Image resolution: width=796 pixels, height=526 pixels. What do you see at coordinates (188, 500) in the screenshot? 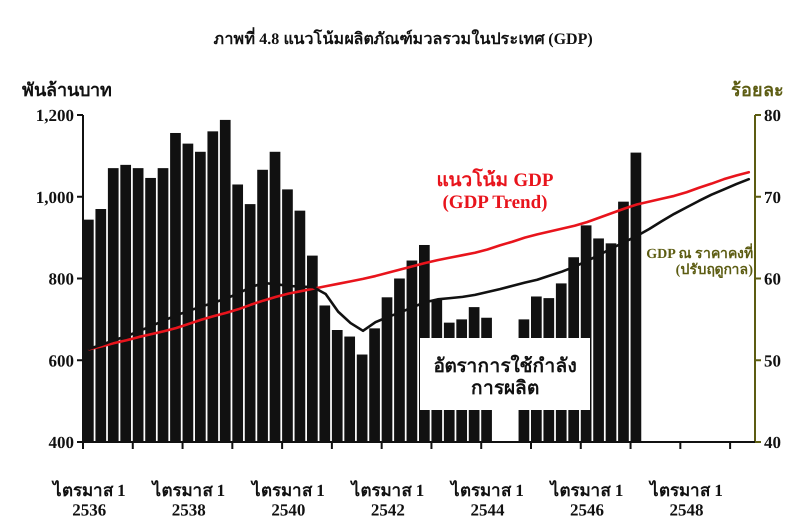
I see `x-tick-label: ไตรมาส 1 2538` at bounding box center [188, 500].